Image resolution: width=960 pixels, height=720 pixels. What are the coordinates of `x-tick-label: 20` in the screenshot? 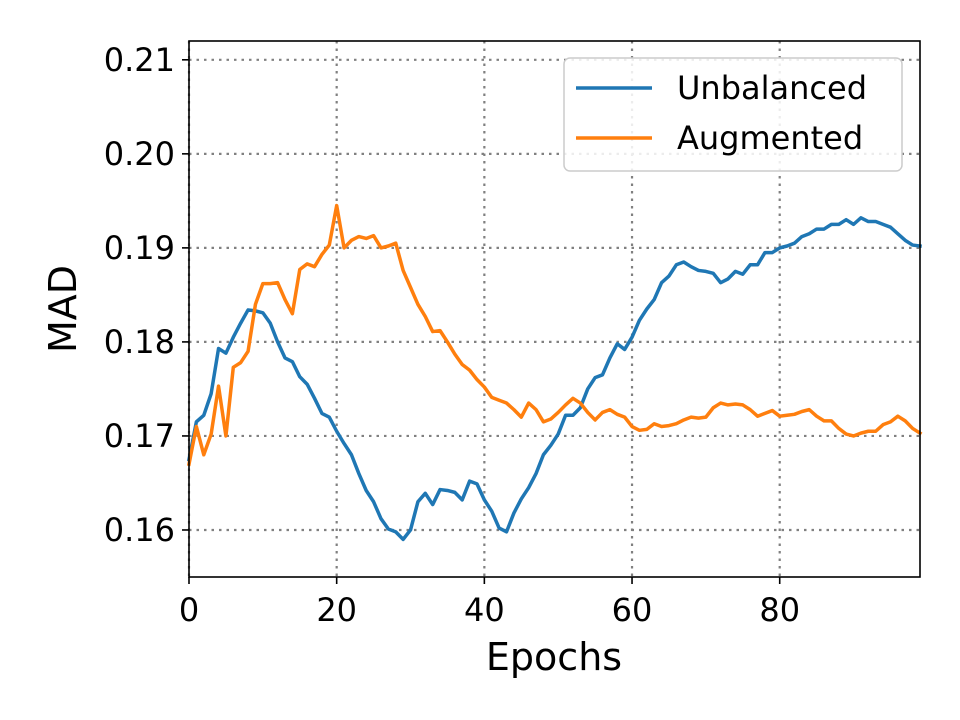 It's located at (336, 610).